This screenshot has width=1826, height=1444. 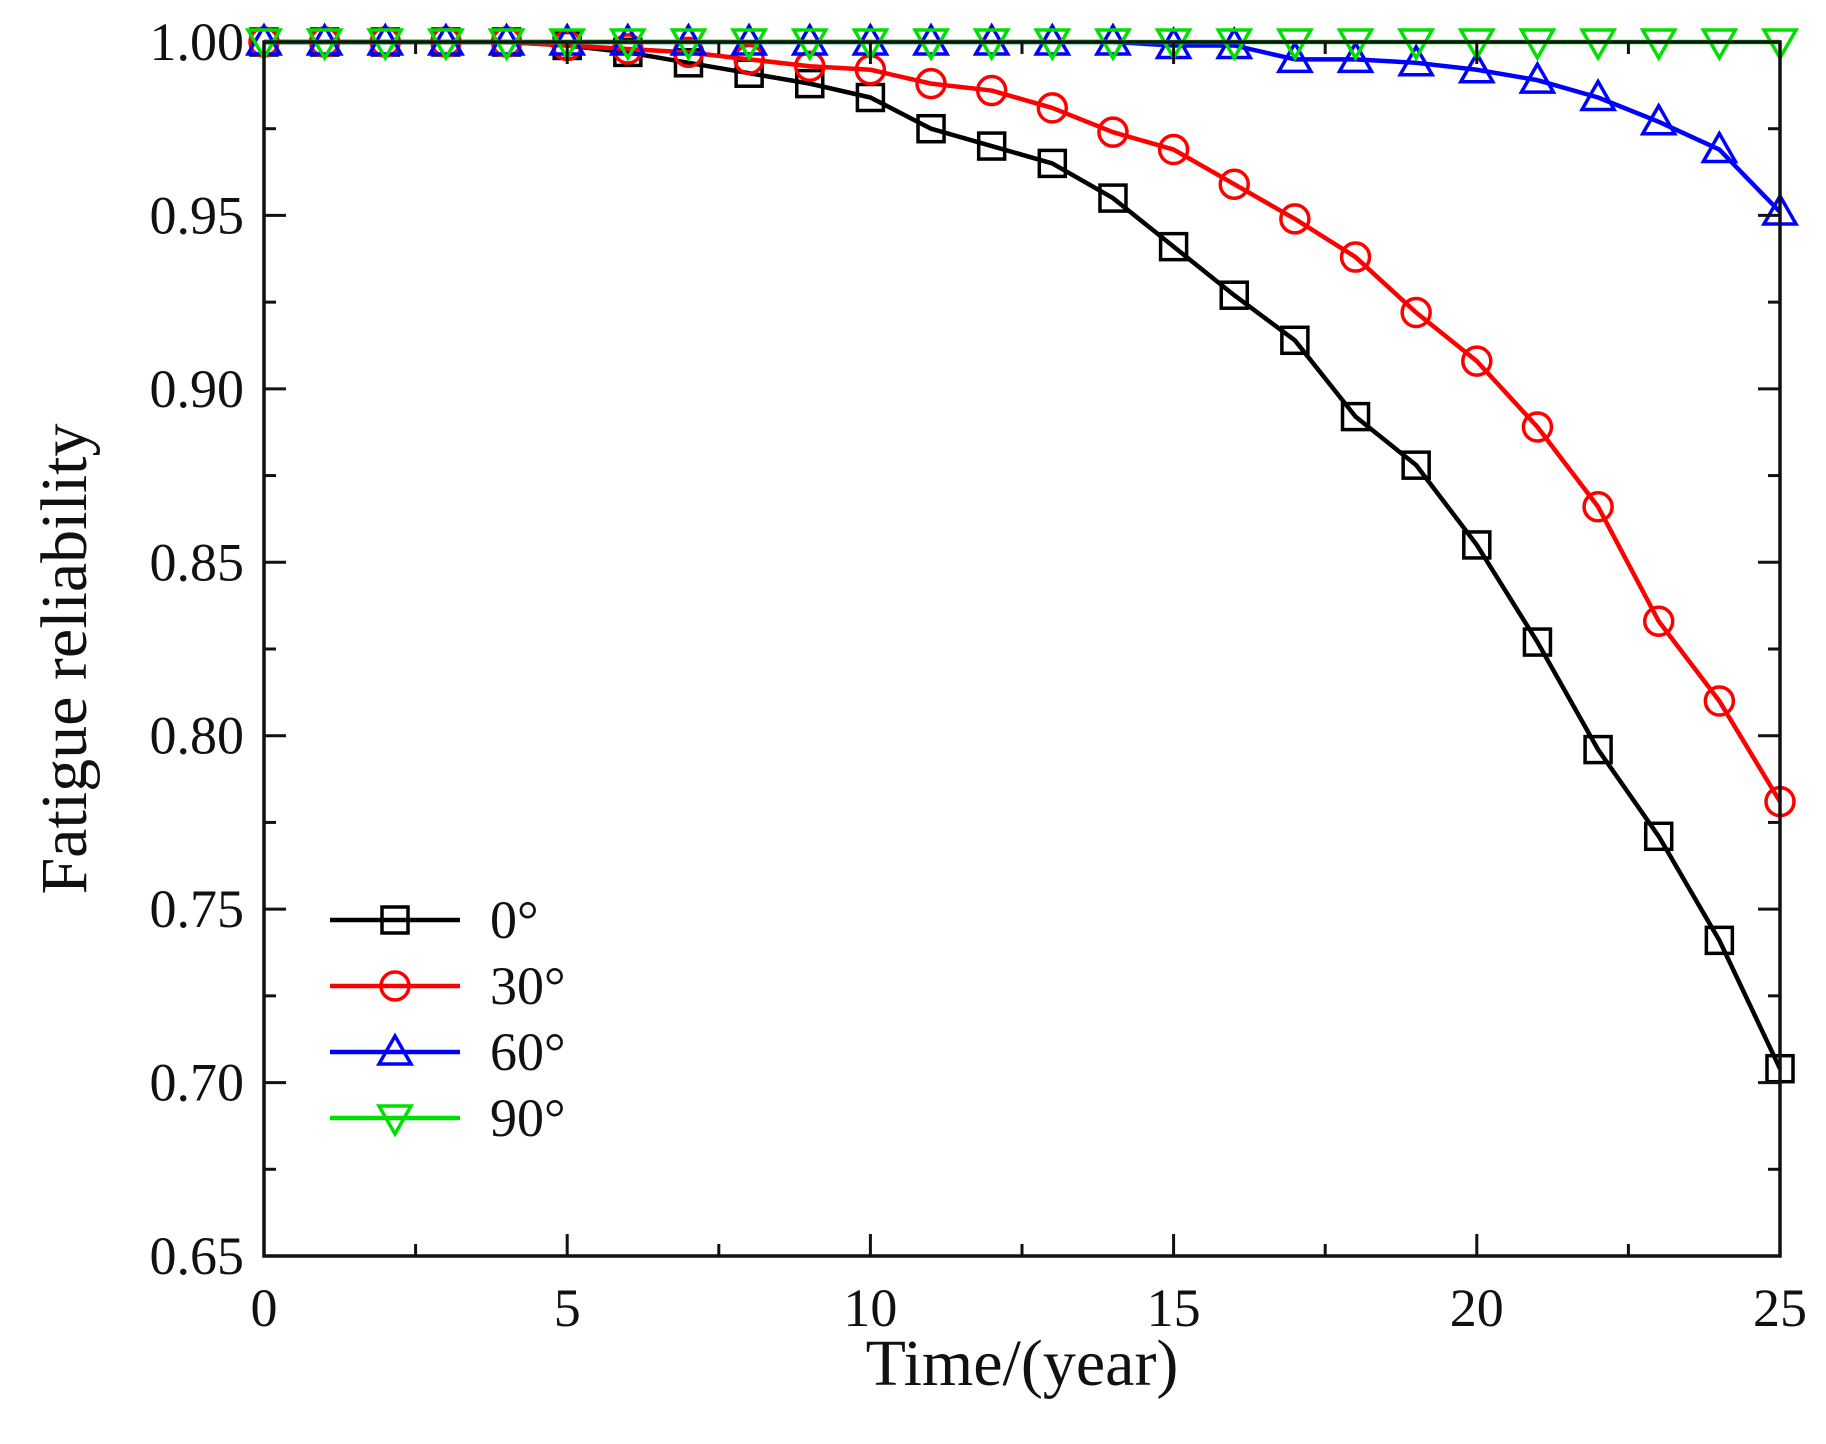 What do you see at coordinates (1780, 45) in the screenshot?
I see `data-point-s3-x25` at bounding box center [1780, 45].